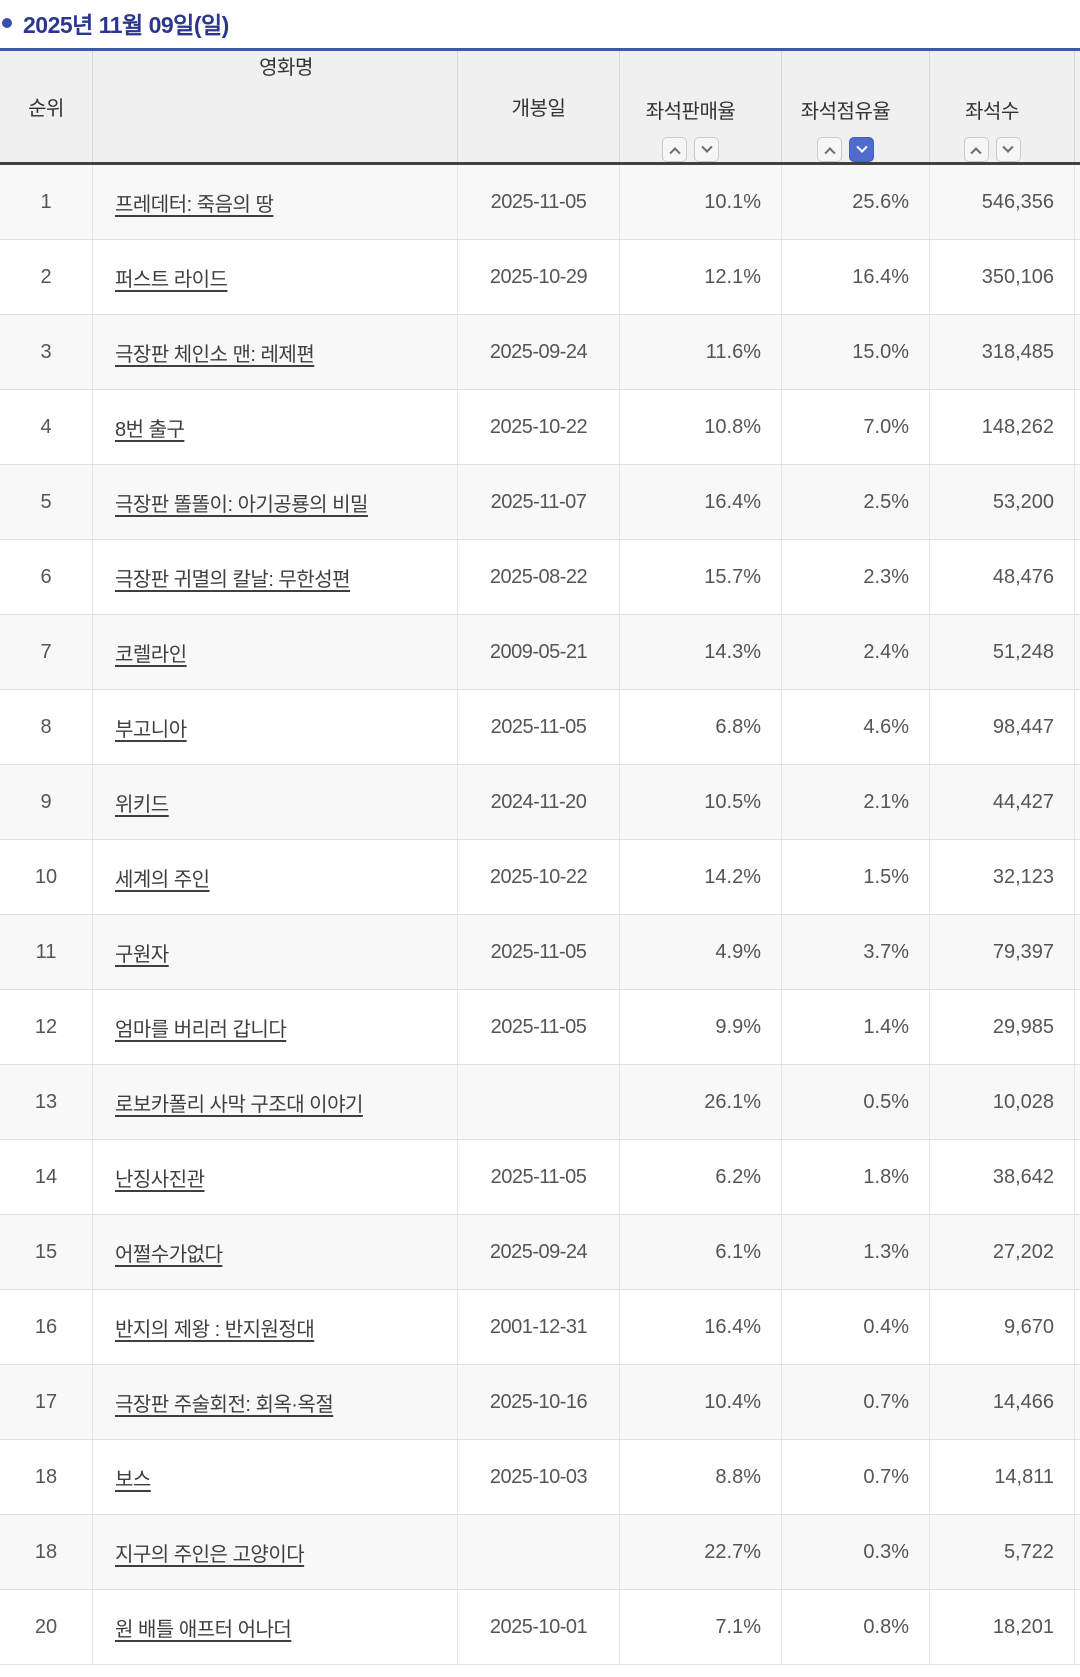 This screenshot has height=1677, width=1080. Describe the element at coordinates (856, 877) in the screenshot. I see `seat-occupancy-rate-cell: 1.5%` at that location.